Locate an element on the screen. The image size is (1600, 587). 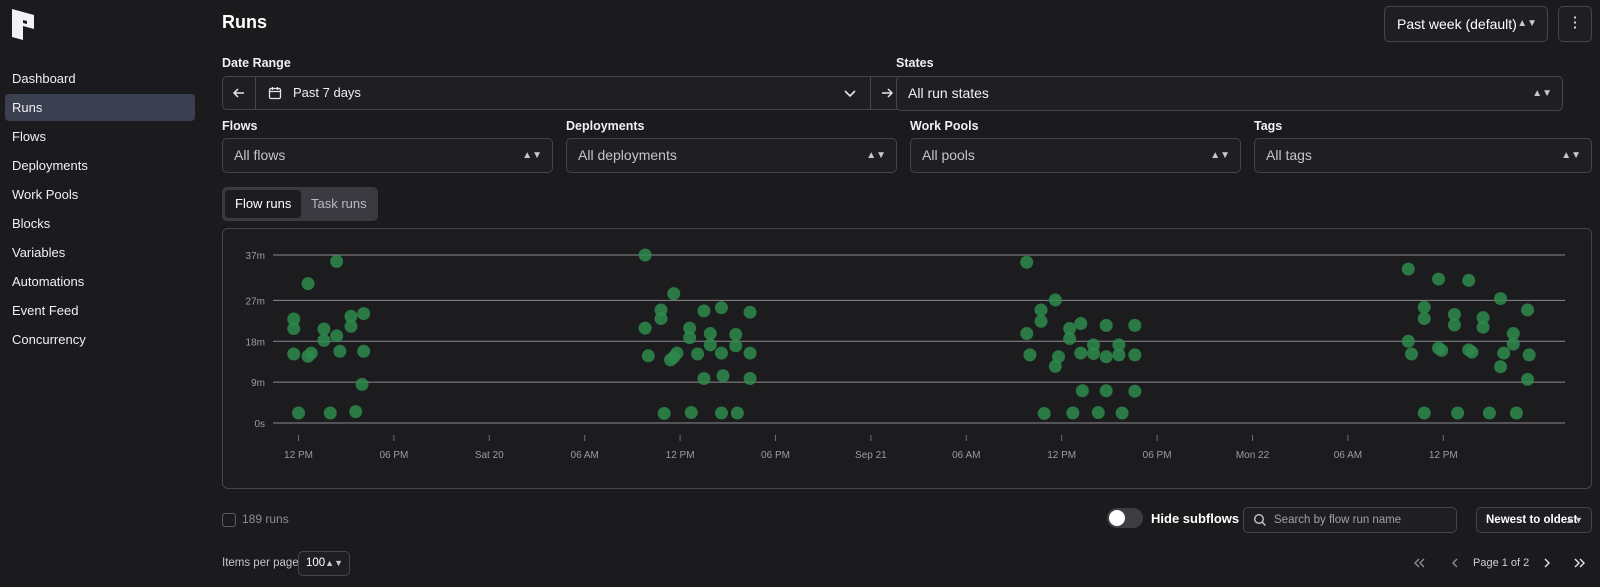
sidebar-item-blocks: Blocks is located at coordinates (31, 223).